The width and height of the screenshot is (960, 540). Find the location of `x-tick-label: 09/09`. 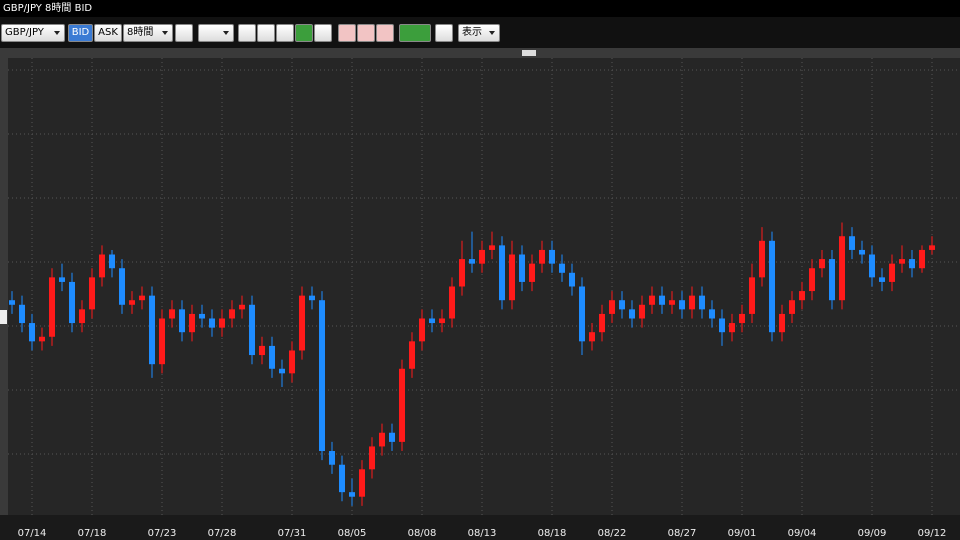

x-tick-label: 09/09 is located at coordinates (872, 533).